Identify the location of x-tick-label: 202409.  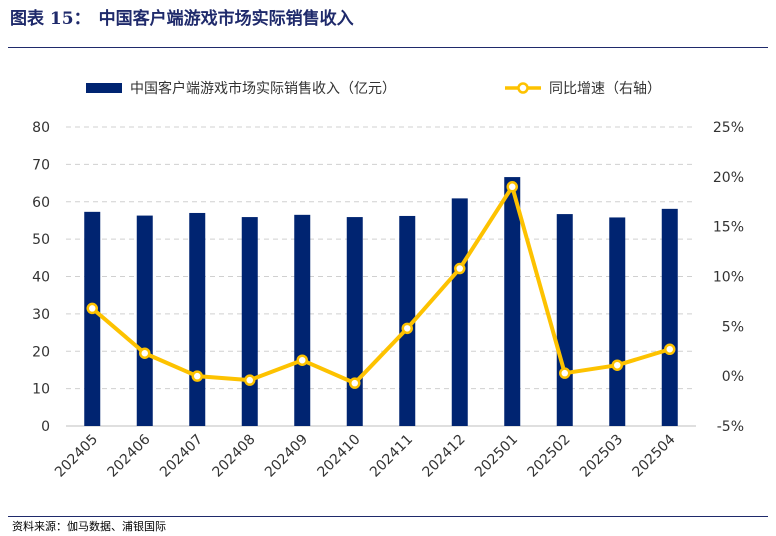
(286, 456).